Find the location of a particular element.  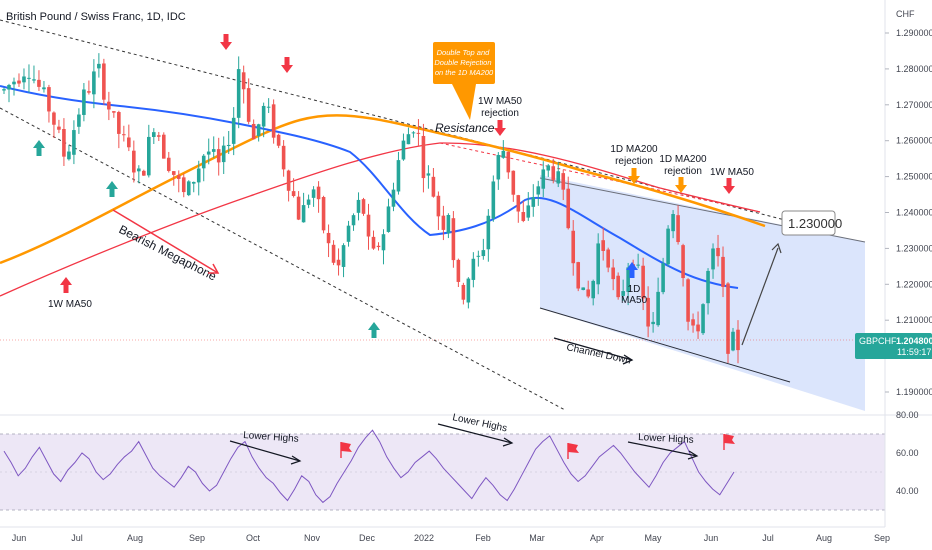

price-badge-price: 1.204800 is located at coordinates (914, 341).